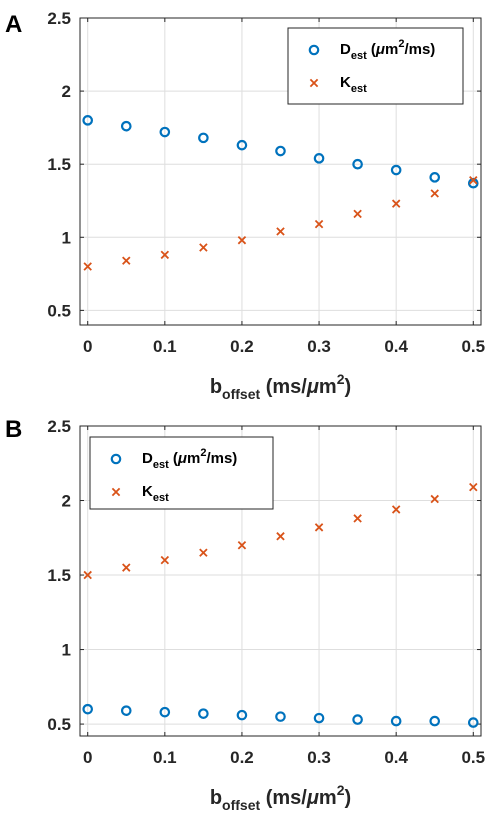  Describe the element at coordinates (165, 346) in the screenshot. I see `x-tick-label: 0.1` at that location.